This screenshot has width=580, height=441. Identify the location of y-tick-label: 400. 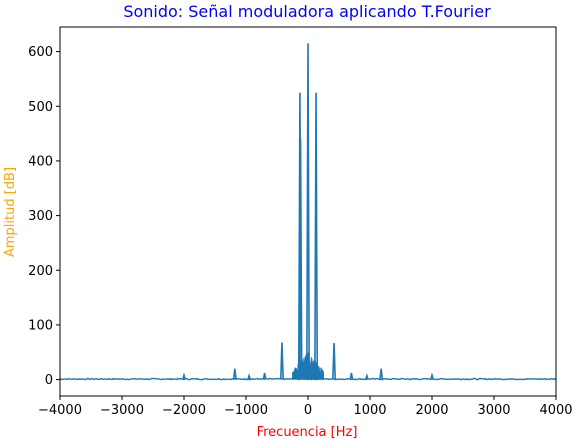
(40, 161).